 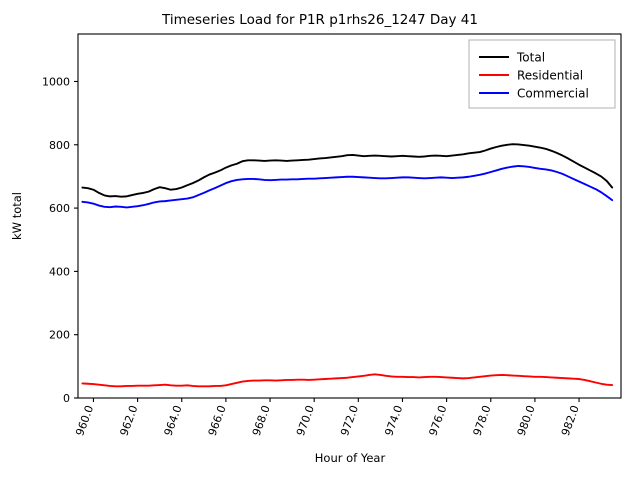 What do you see at coordinates (553, 94) in the screenshot?
I see `legend-label-commercial: Commercial` at bounding box center [553, 94].